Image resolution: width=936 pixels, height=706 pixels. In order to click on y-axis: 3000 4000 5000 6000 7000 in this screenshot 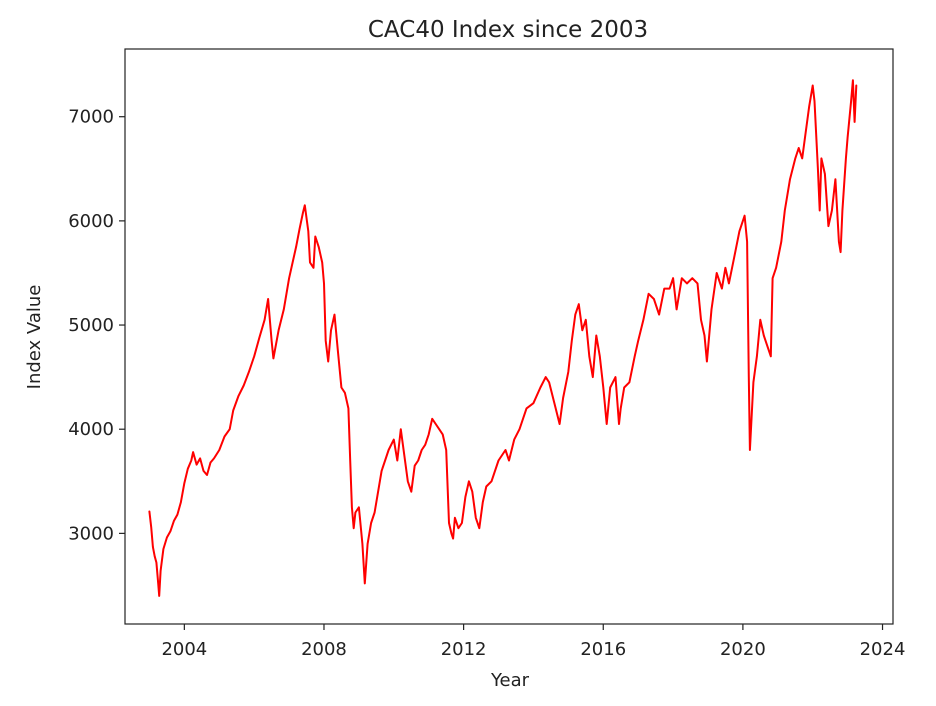, I will do `click(96, 325)`.